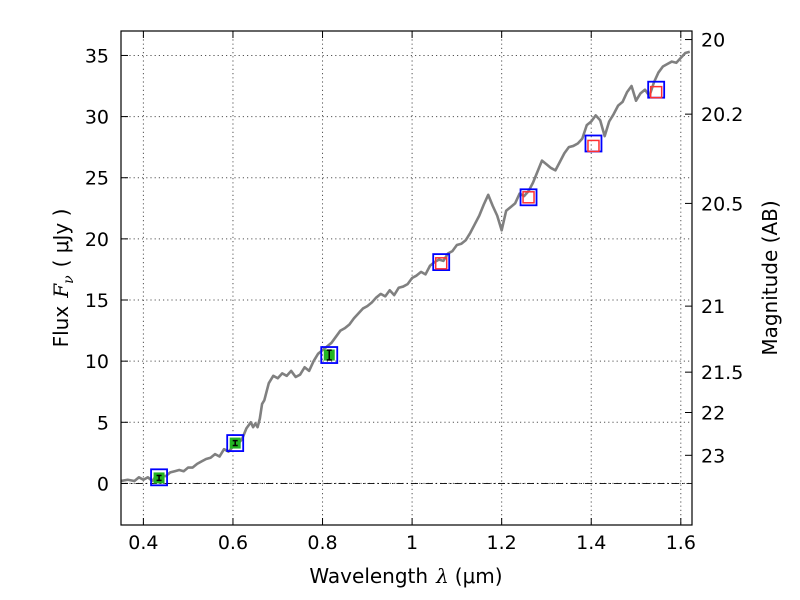  Describe the element at coordinates (713, 456) in the screenshot. I see `y2-tick-label: 23` at that location.